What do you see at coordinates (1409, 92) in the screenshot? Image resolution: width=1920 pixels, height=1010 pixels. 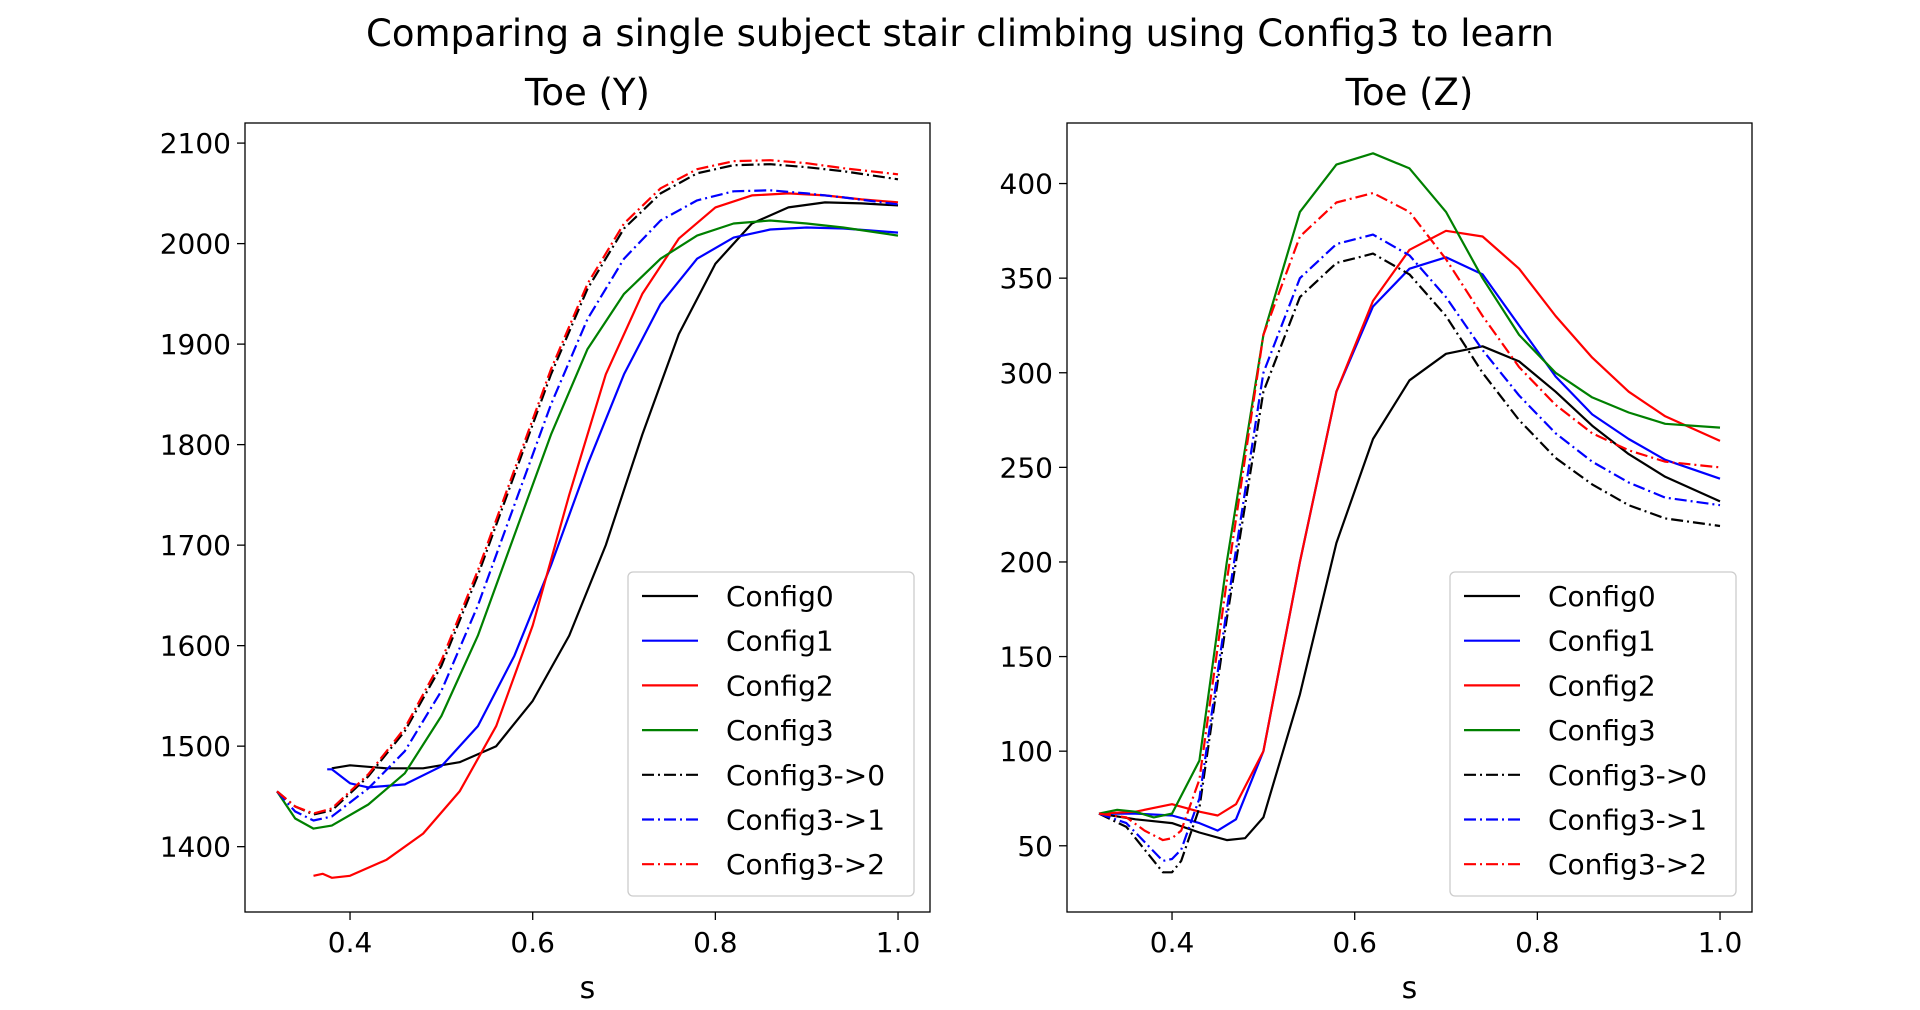 I see `panel-title: Toe (Z)` at bounding box center [1409, 92].